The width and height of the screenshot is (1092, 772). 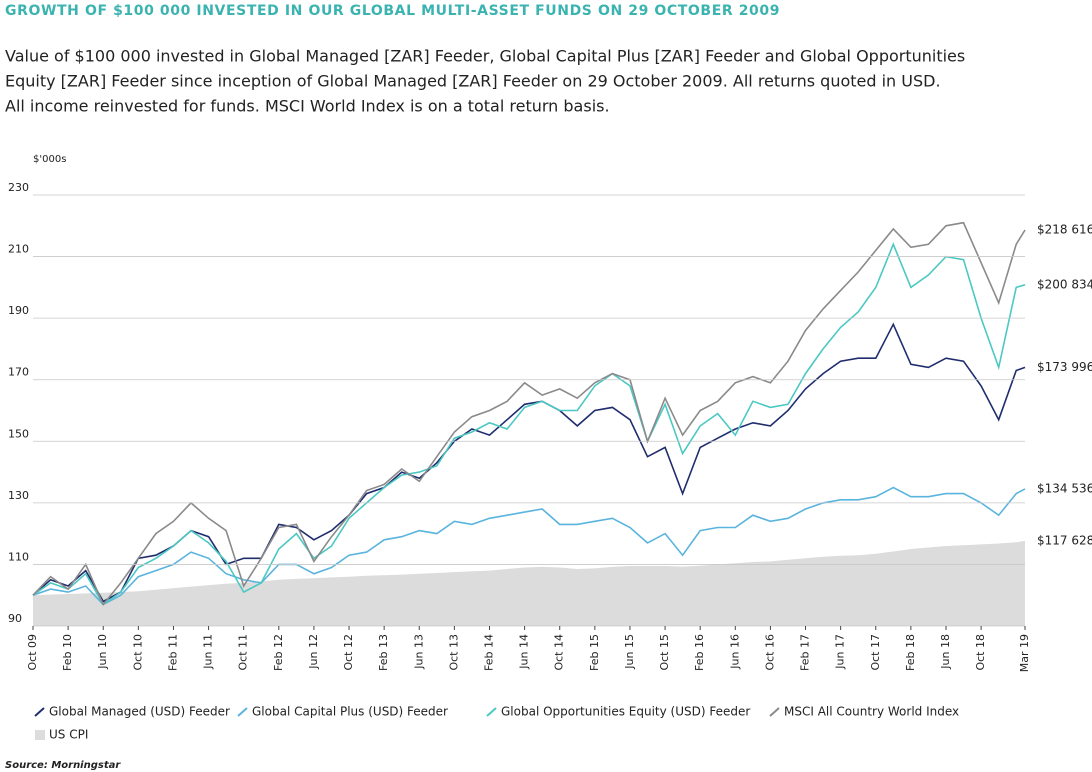 I want to click on x-tick-label: Feb 15, so click(x=594, y=652).